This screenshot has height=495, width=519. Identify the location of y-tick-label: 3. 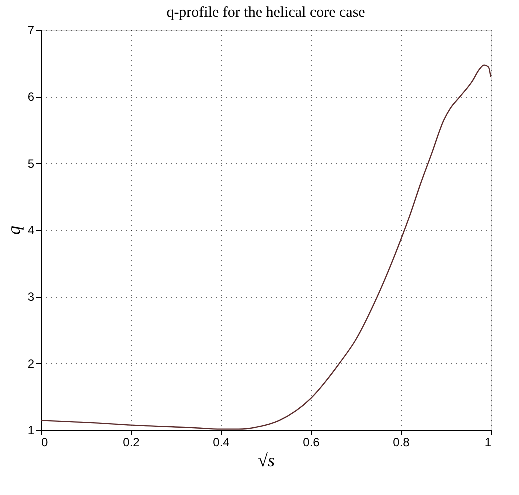
(31, 297).